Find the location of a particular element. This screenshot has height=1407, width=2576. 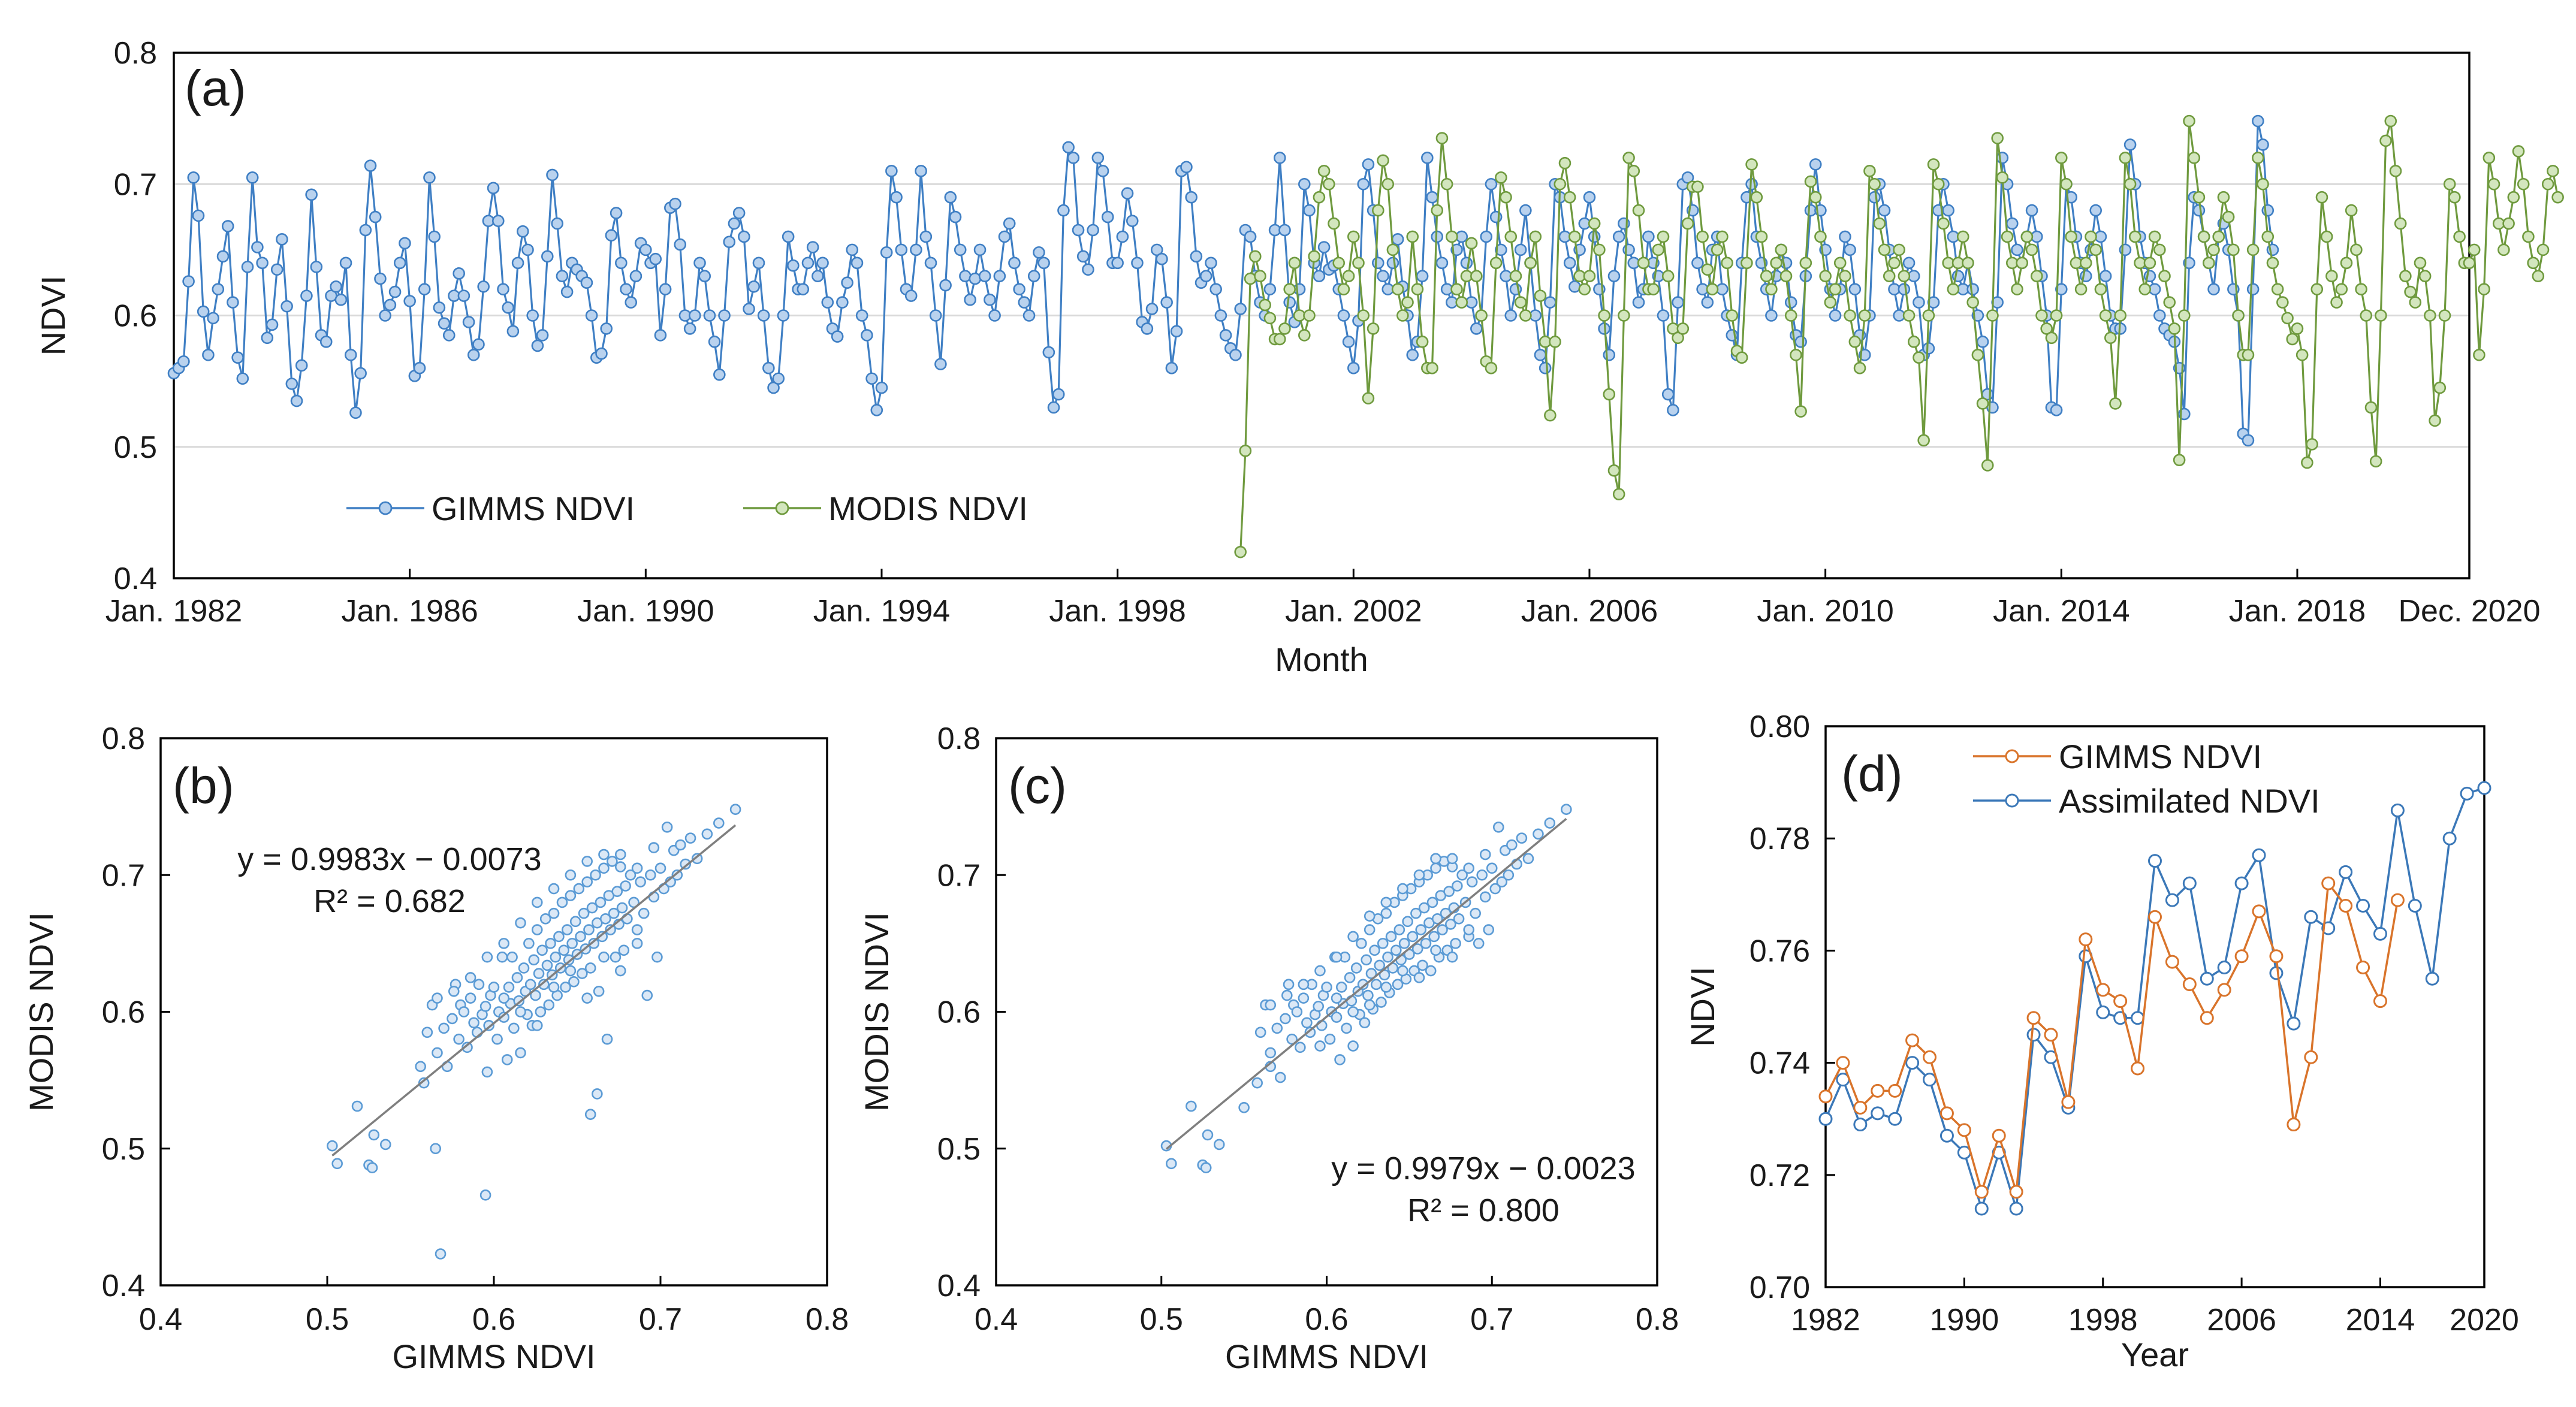

scatter-points is located at coordinates (534, 1032).